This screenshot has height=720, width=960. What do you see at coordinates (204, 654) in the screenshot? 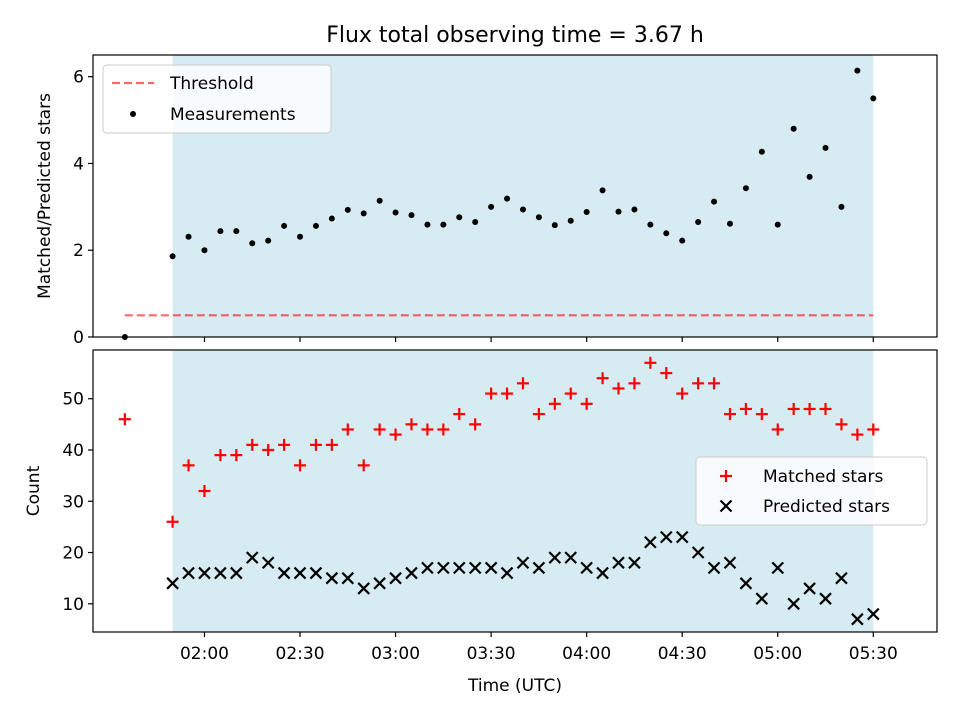
I see `x-tick-label: 02:00` at bounding box center [204, 654].